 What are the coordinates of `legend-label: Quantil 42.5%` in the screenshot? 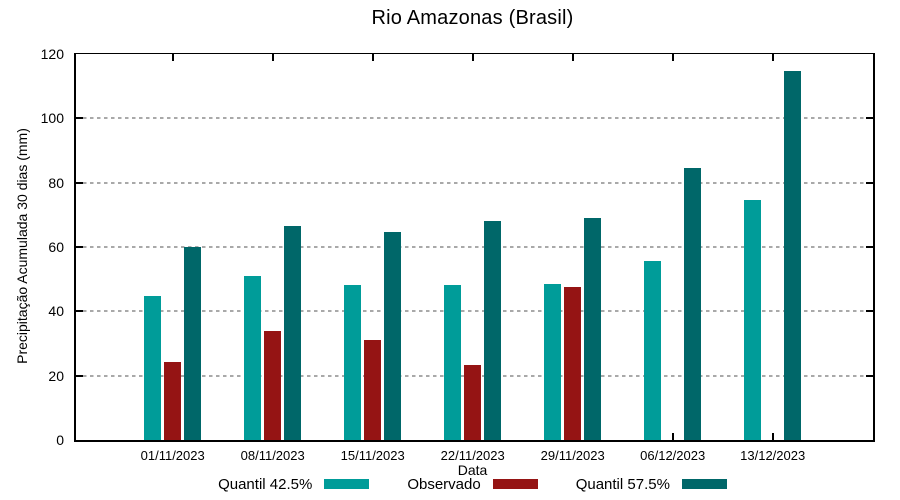 It's located at (265, 484).